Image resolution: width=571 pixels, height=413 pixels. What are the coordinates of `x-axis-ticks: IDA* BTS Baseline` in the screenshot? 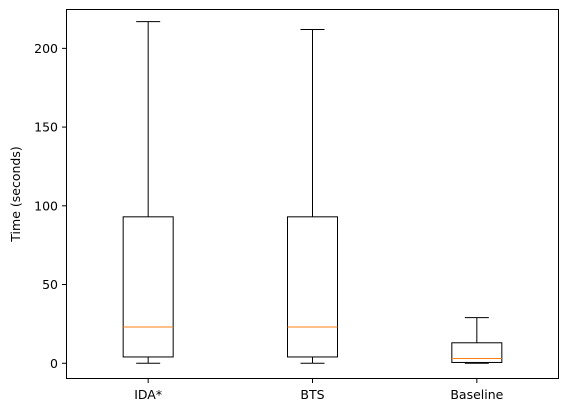 It's located at (319, 390).